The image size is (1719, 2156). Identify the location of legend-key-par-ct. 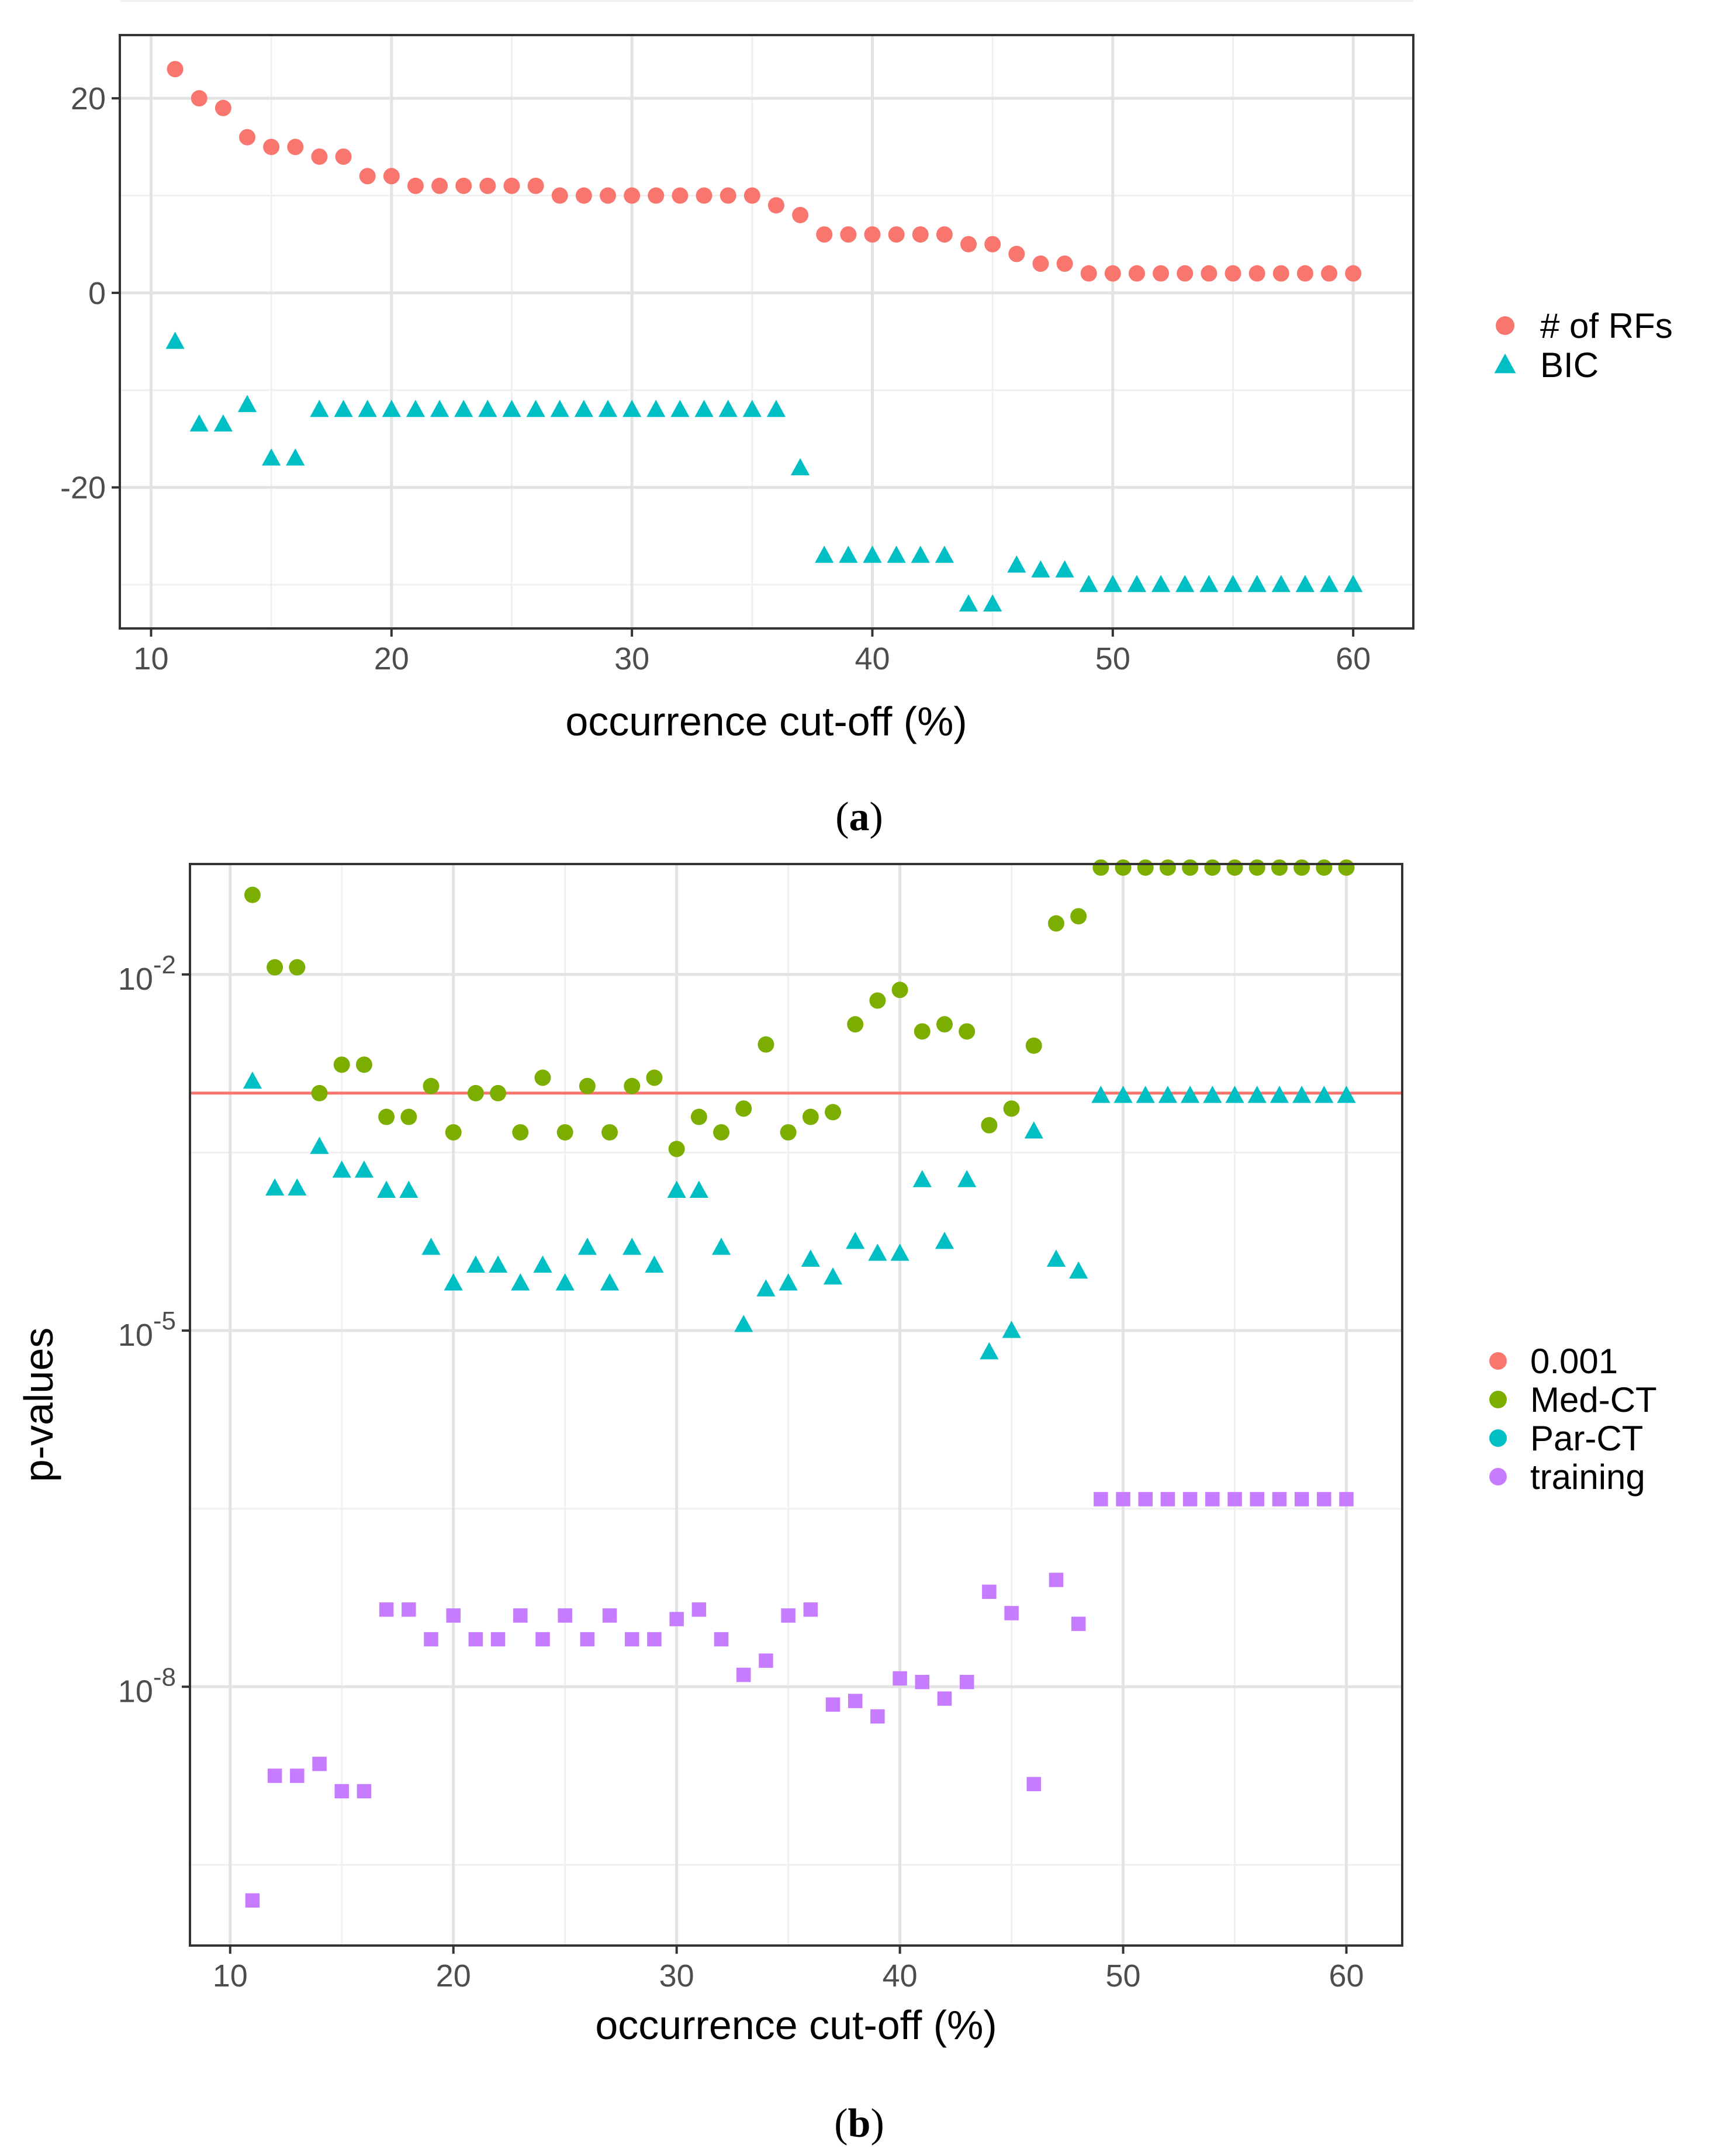
(1498, 1438).